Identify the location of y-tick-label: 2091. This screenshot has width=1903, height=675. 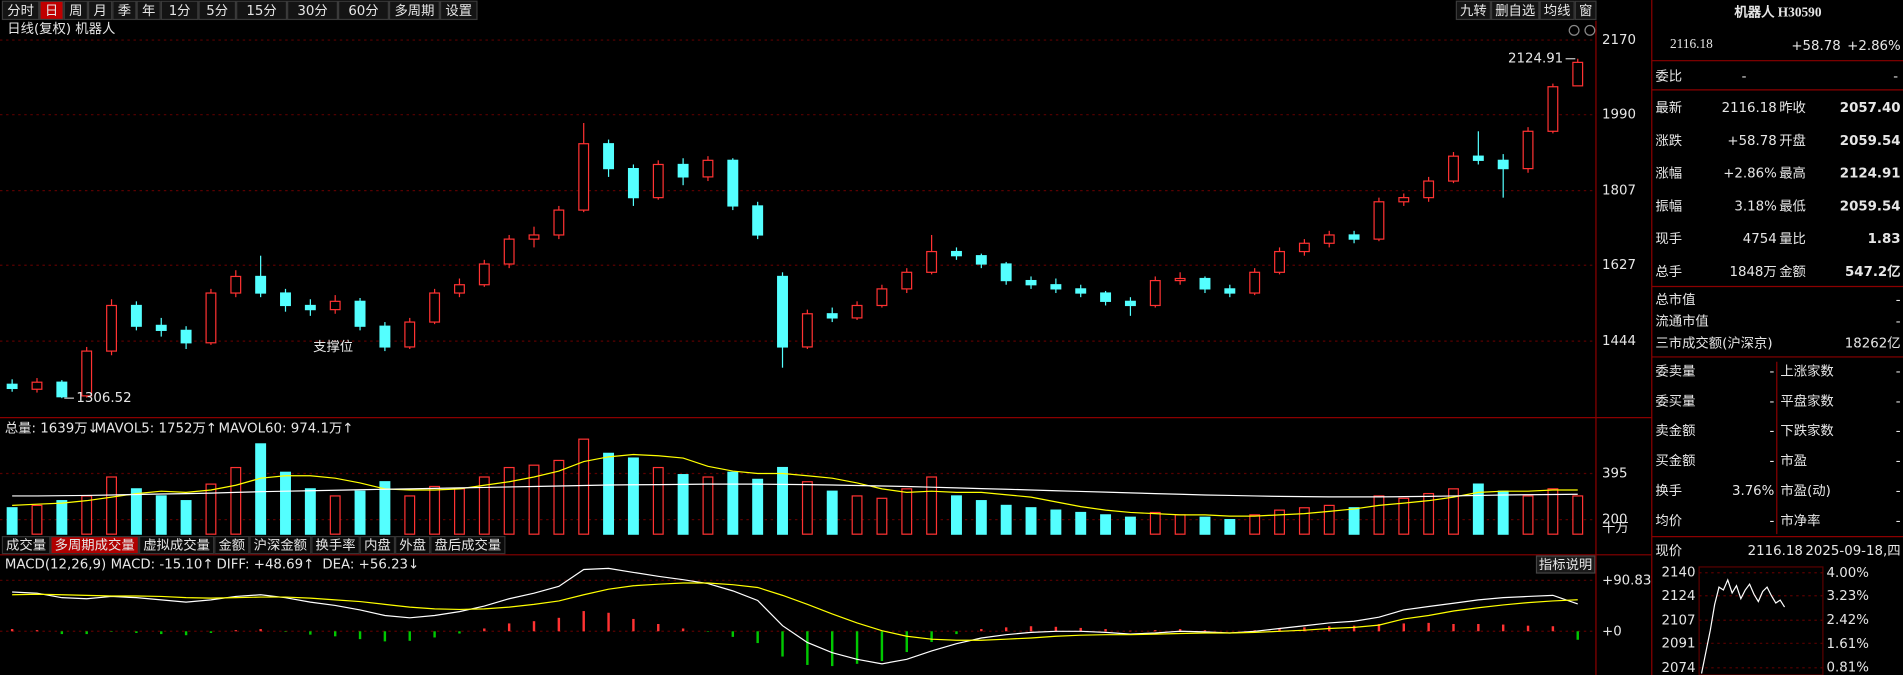
(1679, 643).